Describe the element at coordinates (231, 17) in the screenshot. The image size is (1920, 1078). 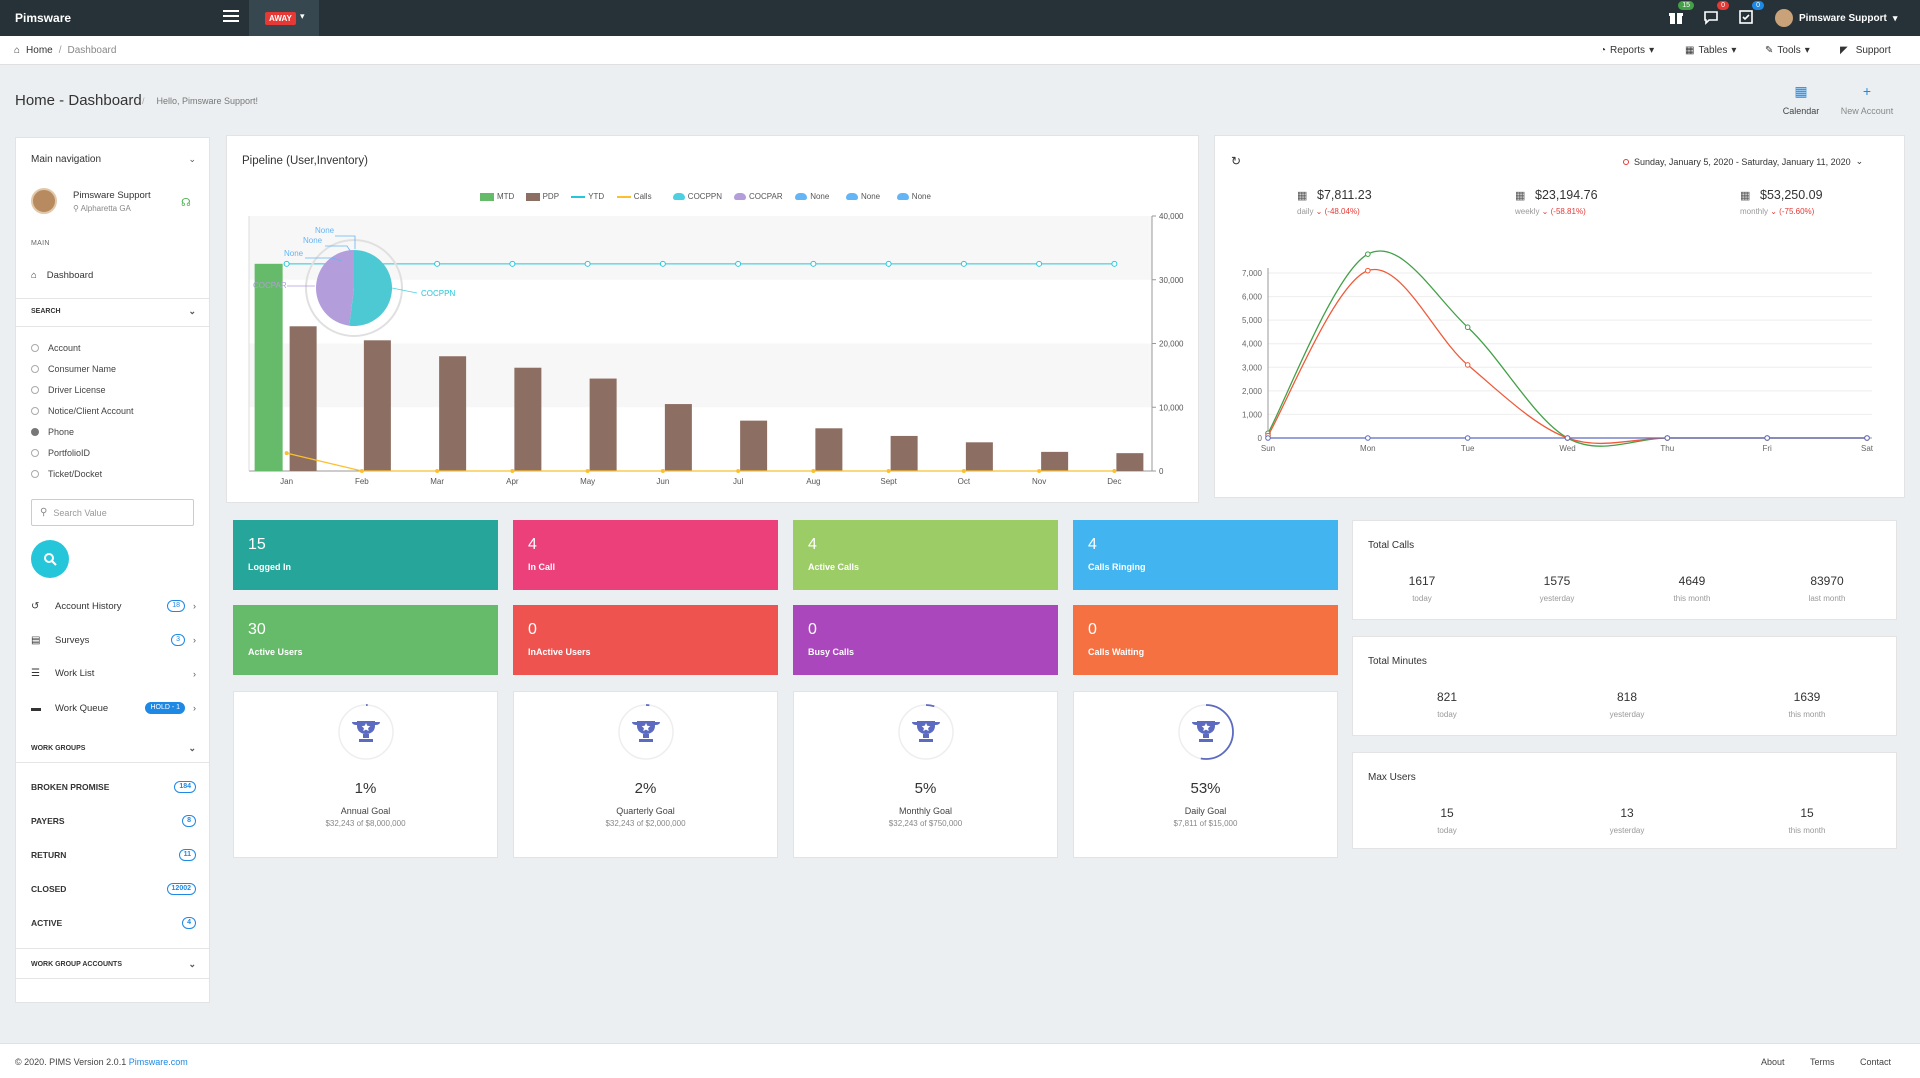
I see `hamburger-menu-icon` at that location.